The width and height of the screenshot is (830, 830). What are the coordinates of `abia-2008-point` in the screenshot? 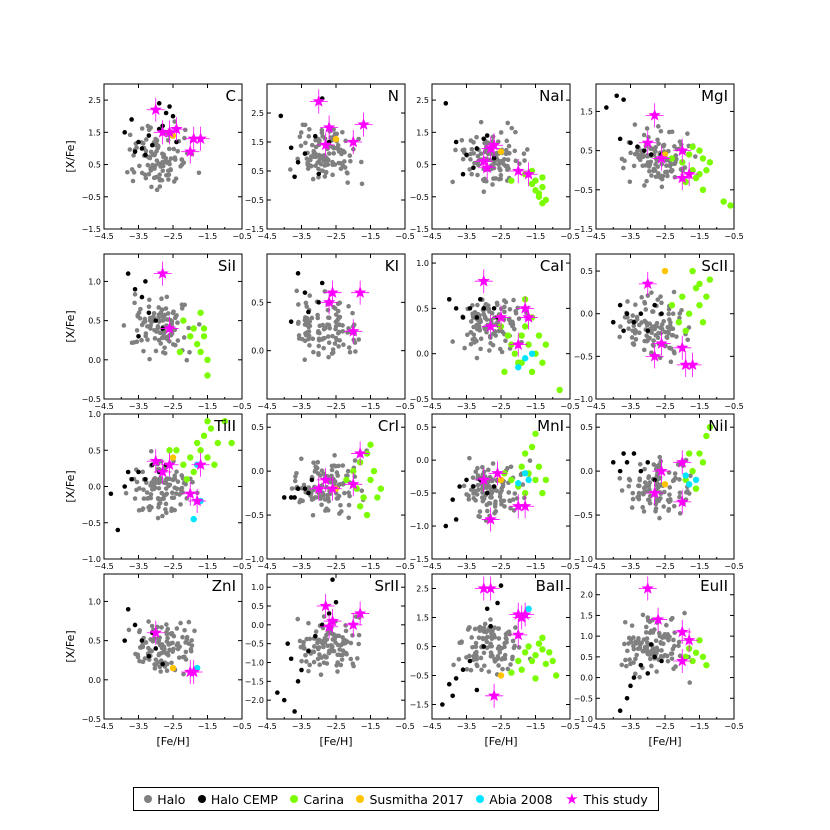 It's located at (689, 484).